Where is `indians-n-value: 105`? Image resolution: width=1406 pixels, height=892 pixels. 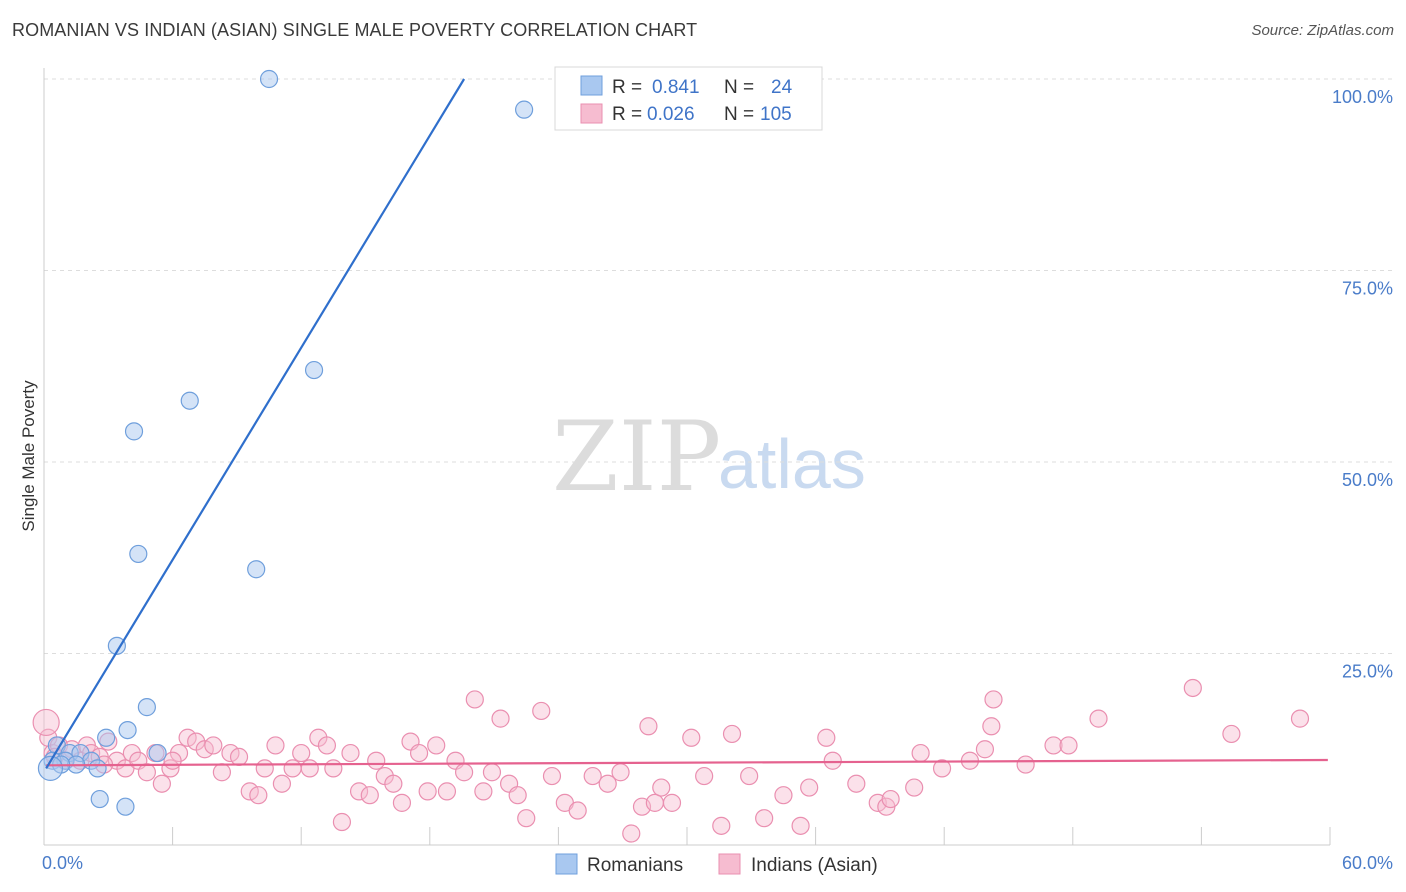 indians-n-value: 105 is located at coordinates (776, 114).